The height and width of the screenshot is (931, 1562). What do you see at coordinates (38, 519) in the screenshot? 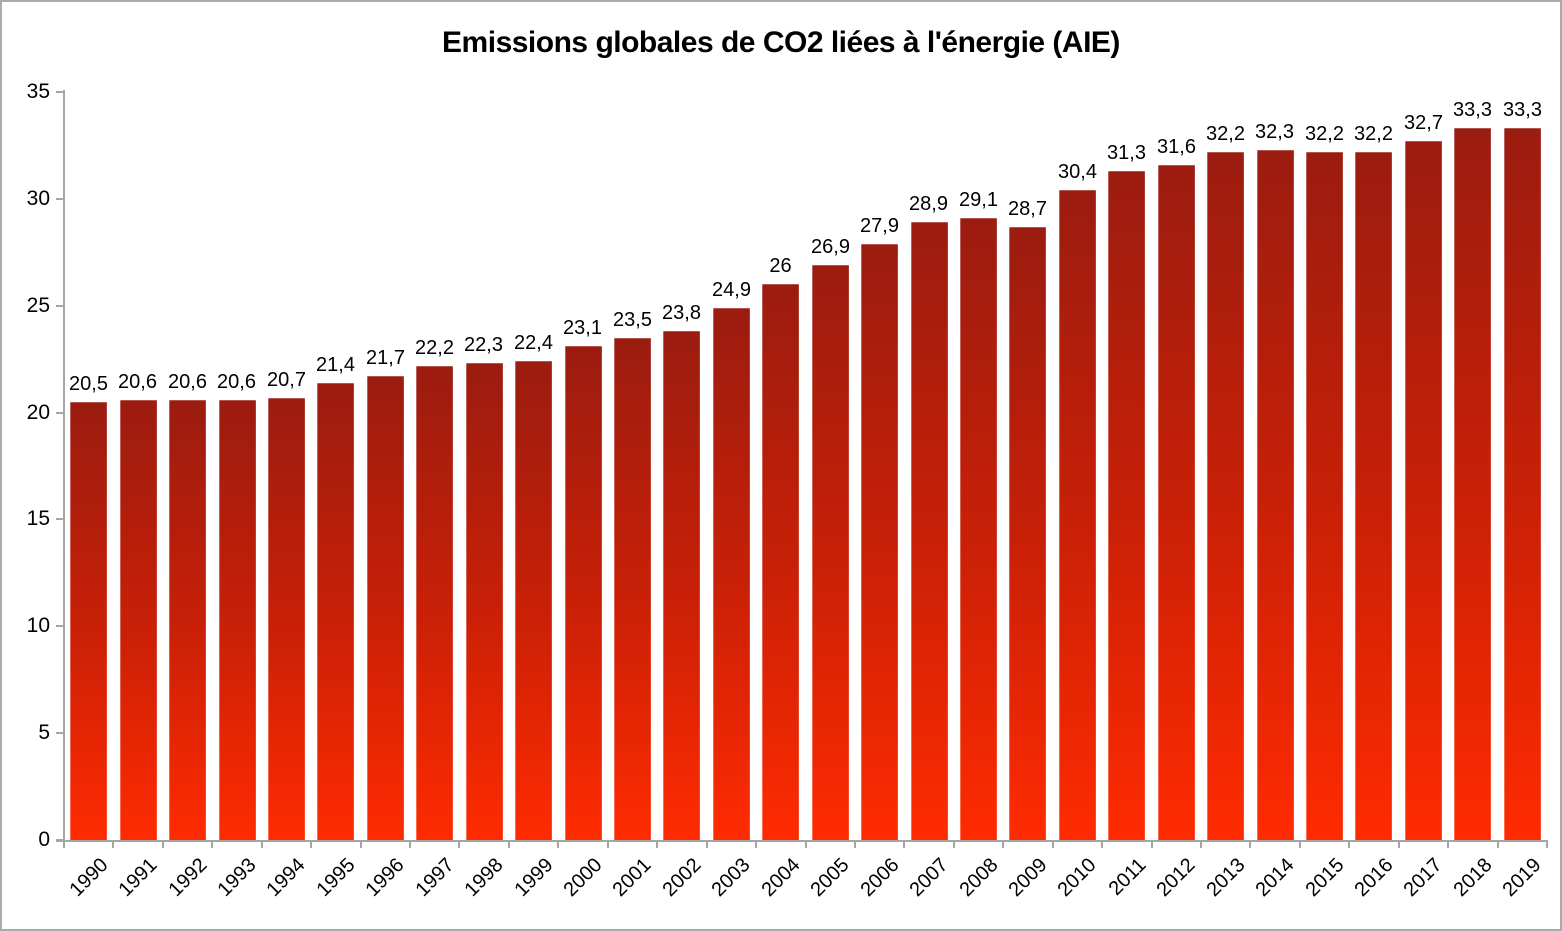
I see `y-axis-label: 15` at bounding box center [38, 519].